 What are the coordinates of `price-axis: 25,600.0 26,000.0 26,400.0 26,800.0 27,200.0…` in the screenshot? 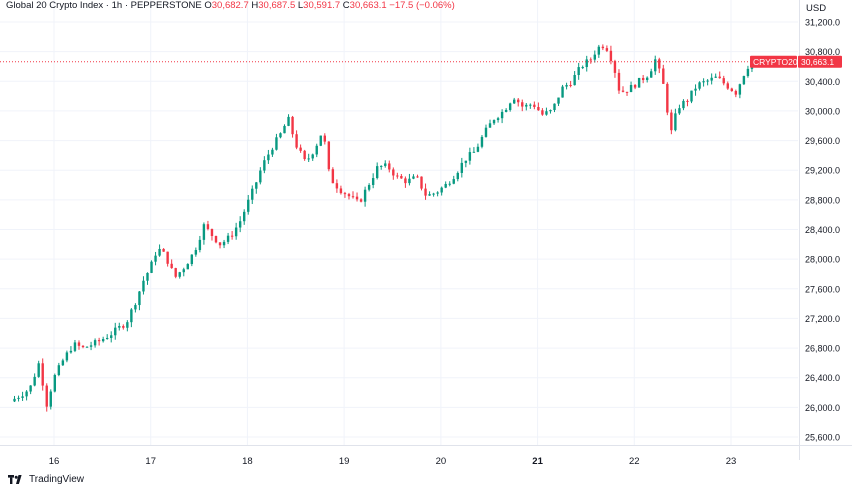 It's located at (822, 230).